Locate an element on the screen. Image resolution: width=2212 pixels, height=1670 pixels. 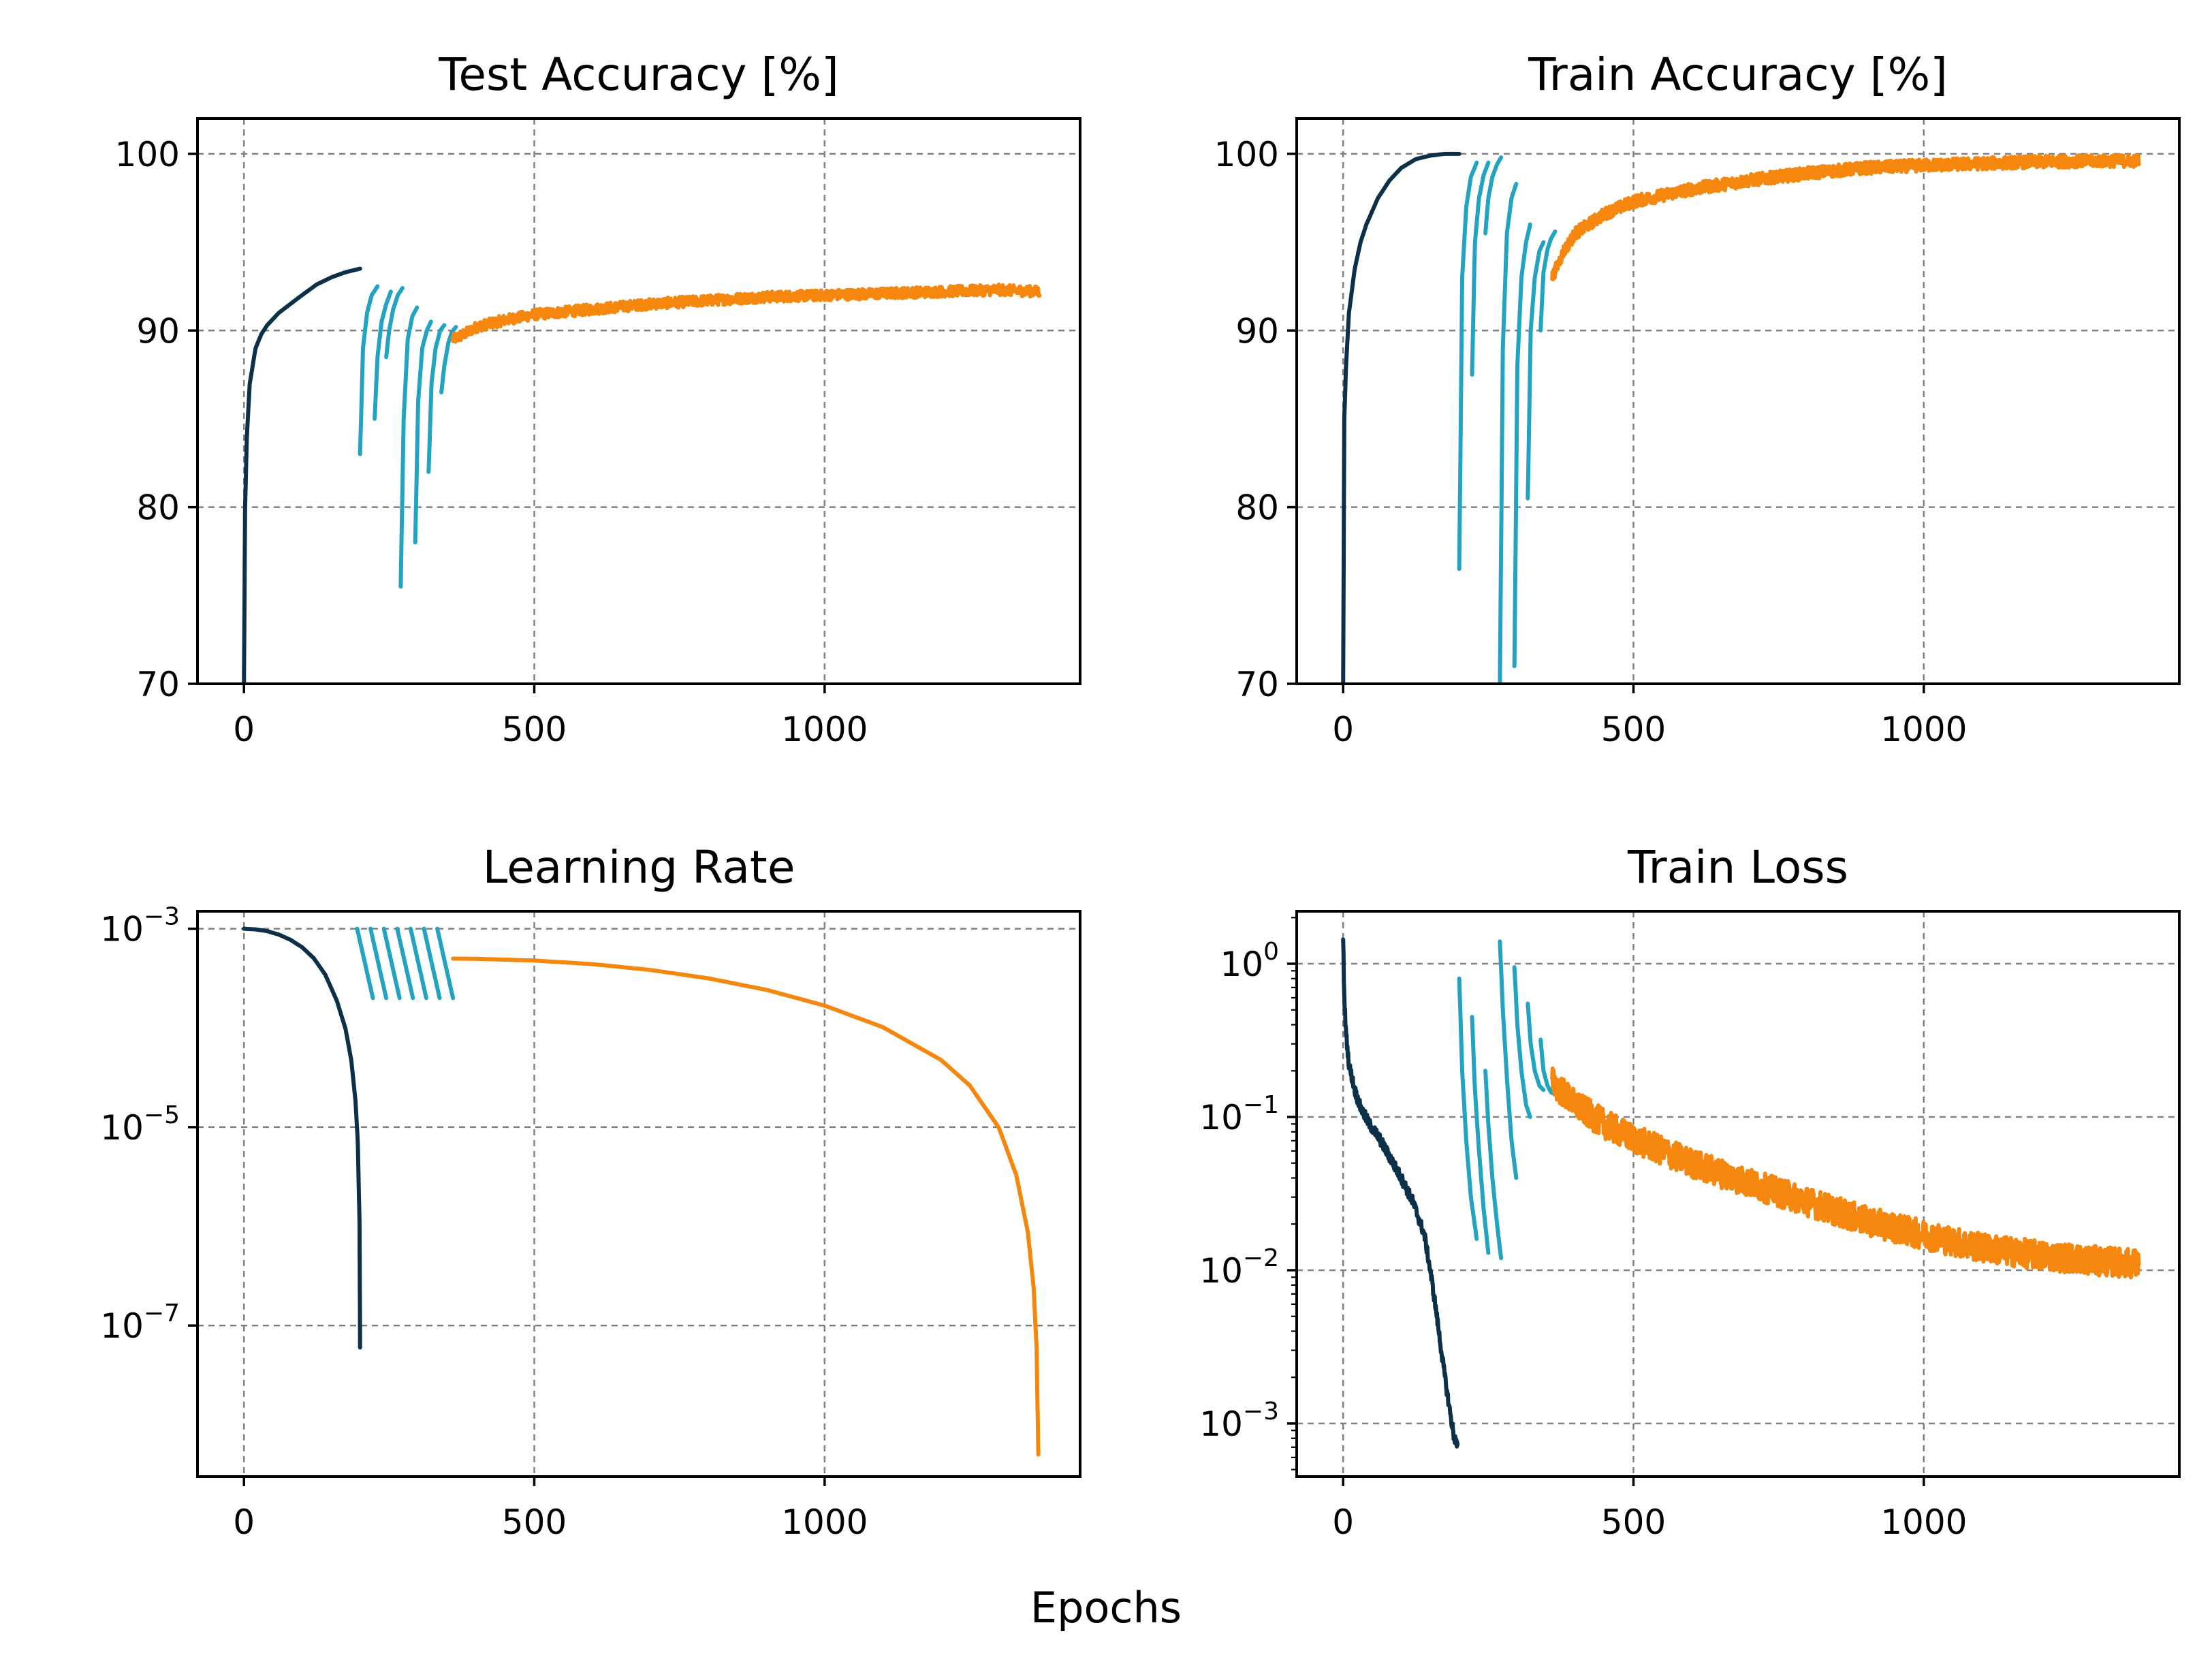
y-tick-label: 10−5 is located at coordinates (140, 1124).